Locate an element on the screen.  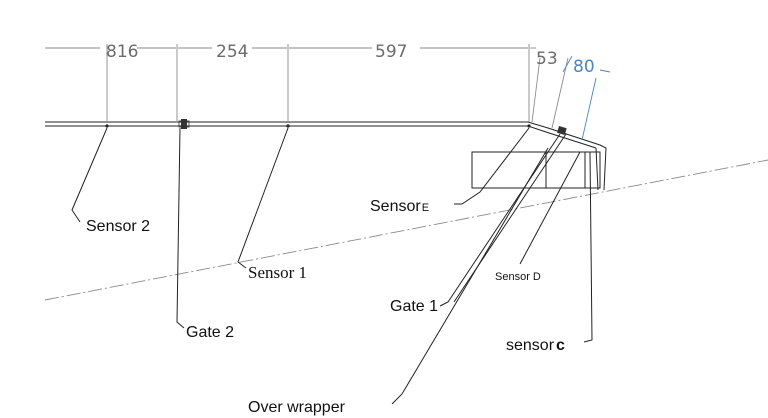
sensor1-marker is located at coordinates (288, 126).